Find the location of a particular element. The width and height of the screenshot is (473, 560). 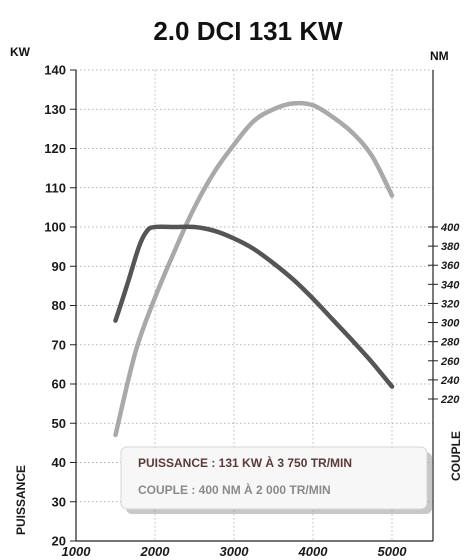

right-tick-label: 260 is located at coordinates (450, 362).